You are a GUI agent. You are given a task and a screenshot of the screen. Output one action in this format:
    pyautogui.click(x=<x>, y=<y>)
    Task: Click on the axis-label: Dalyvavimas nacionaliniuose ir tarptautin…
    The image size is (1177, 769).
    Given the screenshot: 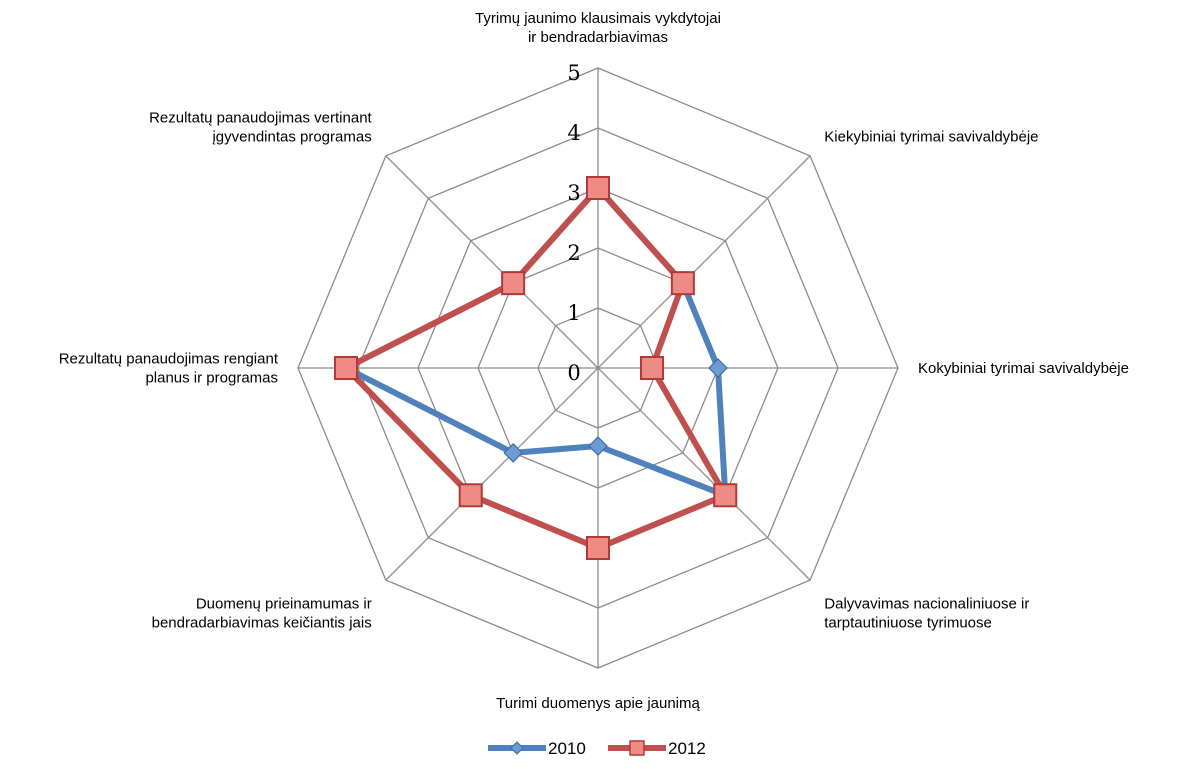 What is the action you would take?
    pyautogui.click(x=926, y=613)
    